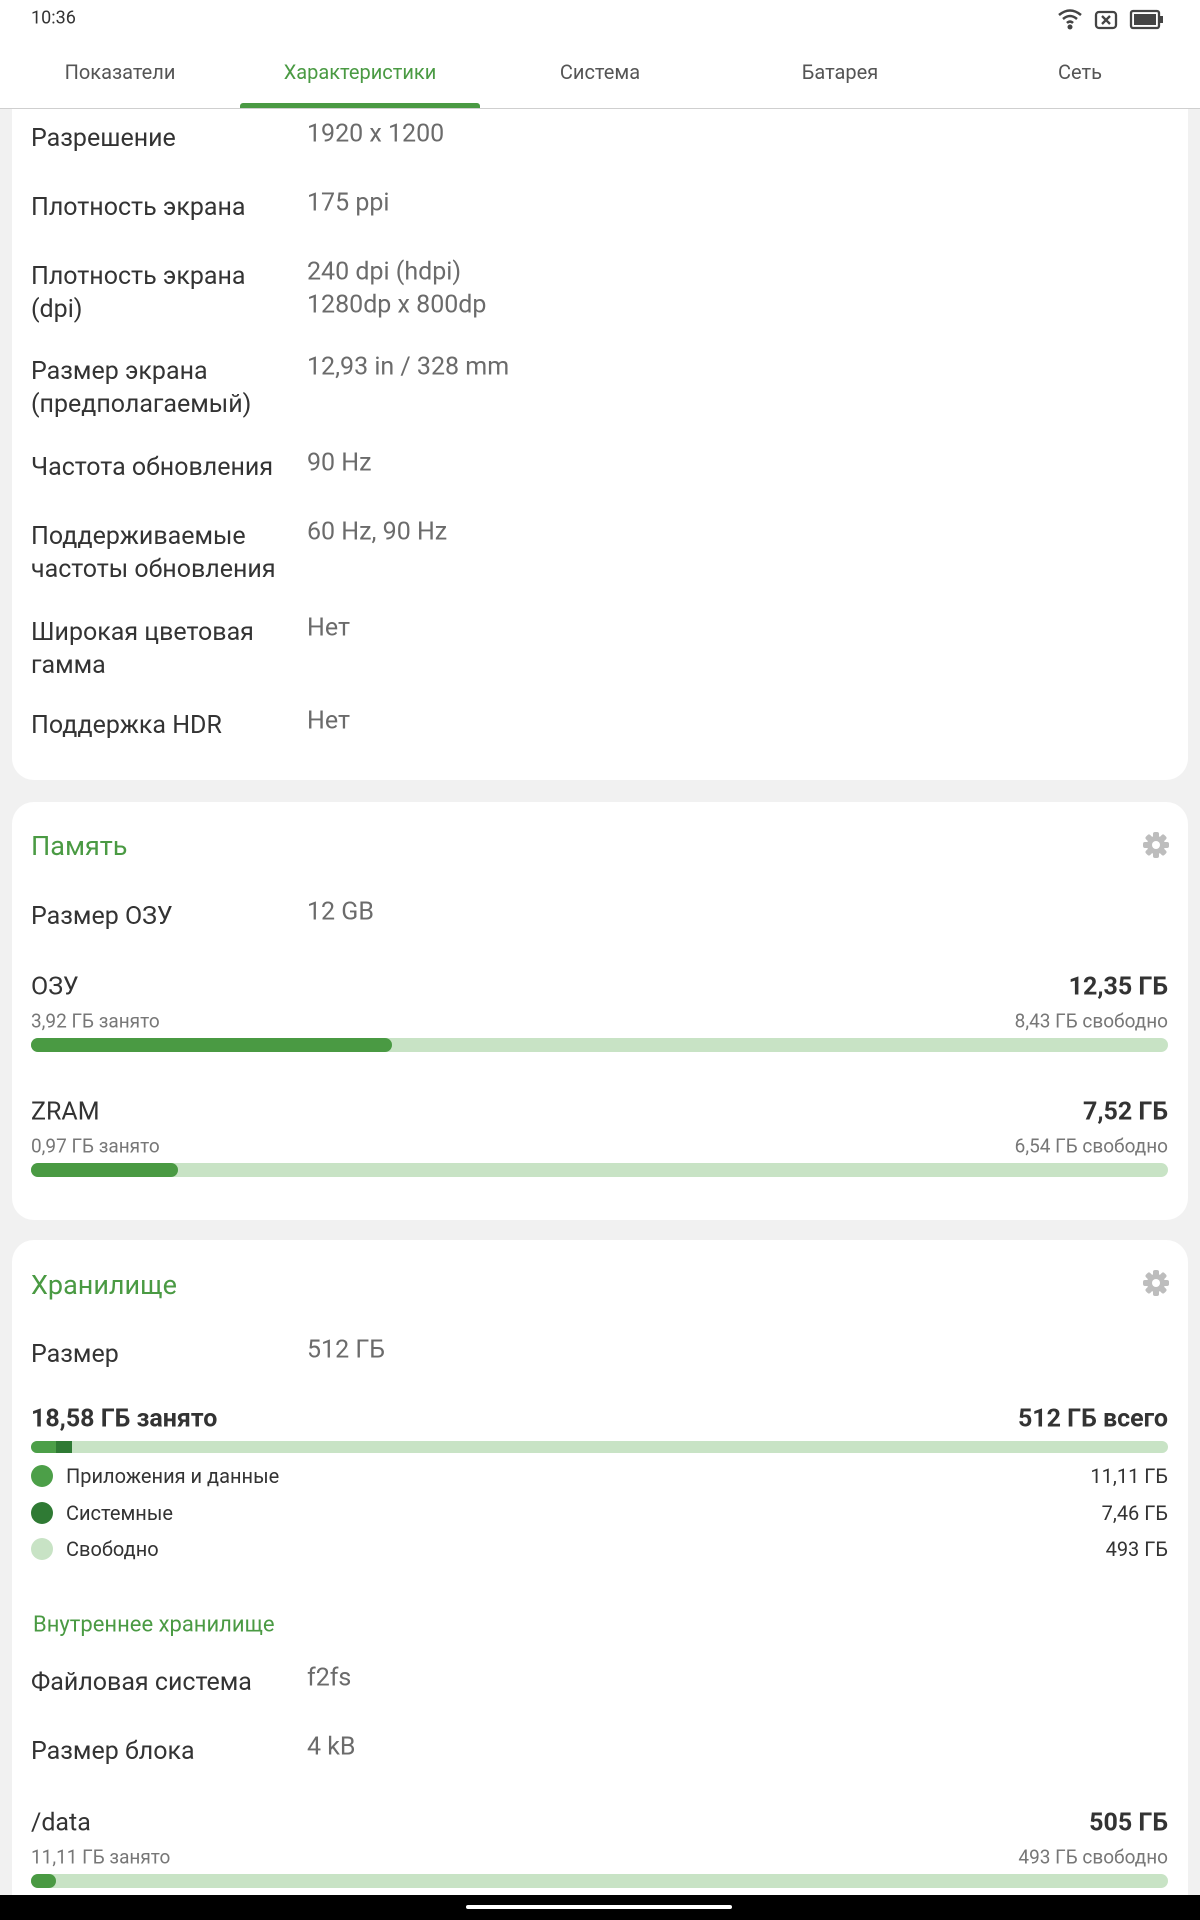 Image resolution: width=1200 pixels, height=1920 pixels. What do you see at coordinates (1128, 1823) in the screenshot?
I see `bar-total: 505 ГБ` at bounding box center [1128, 1823].